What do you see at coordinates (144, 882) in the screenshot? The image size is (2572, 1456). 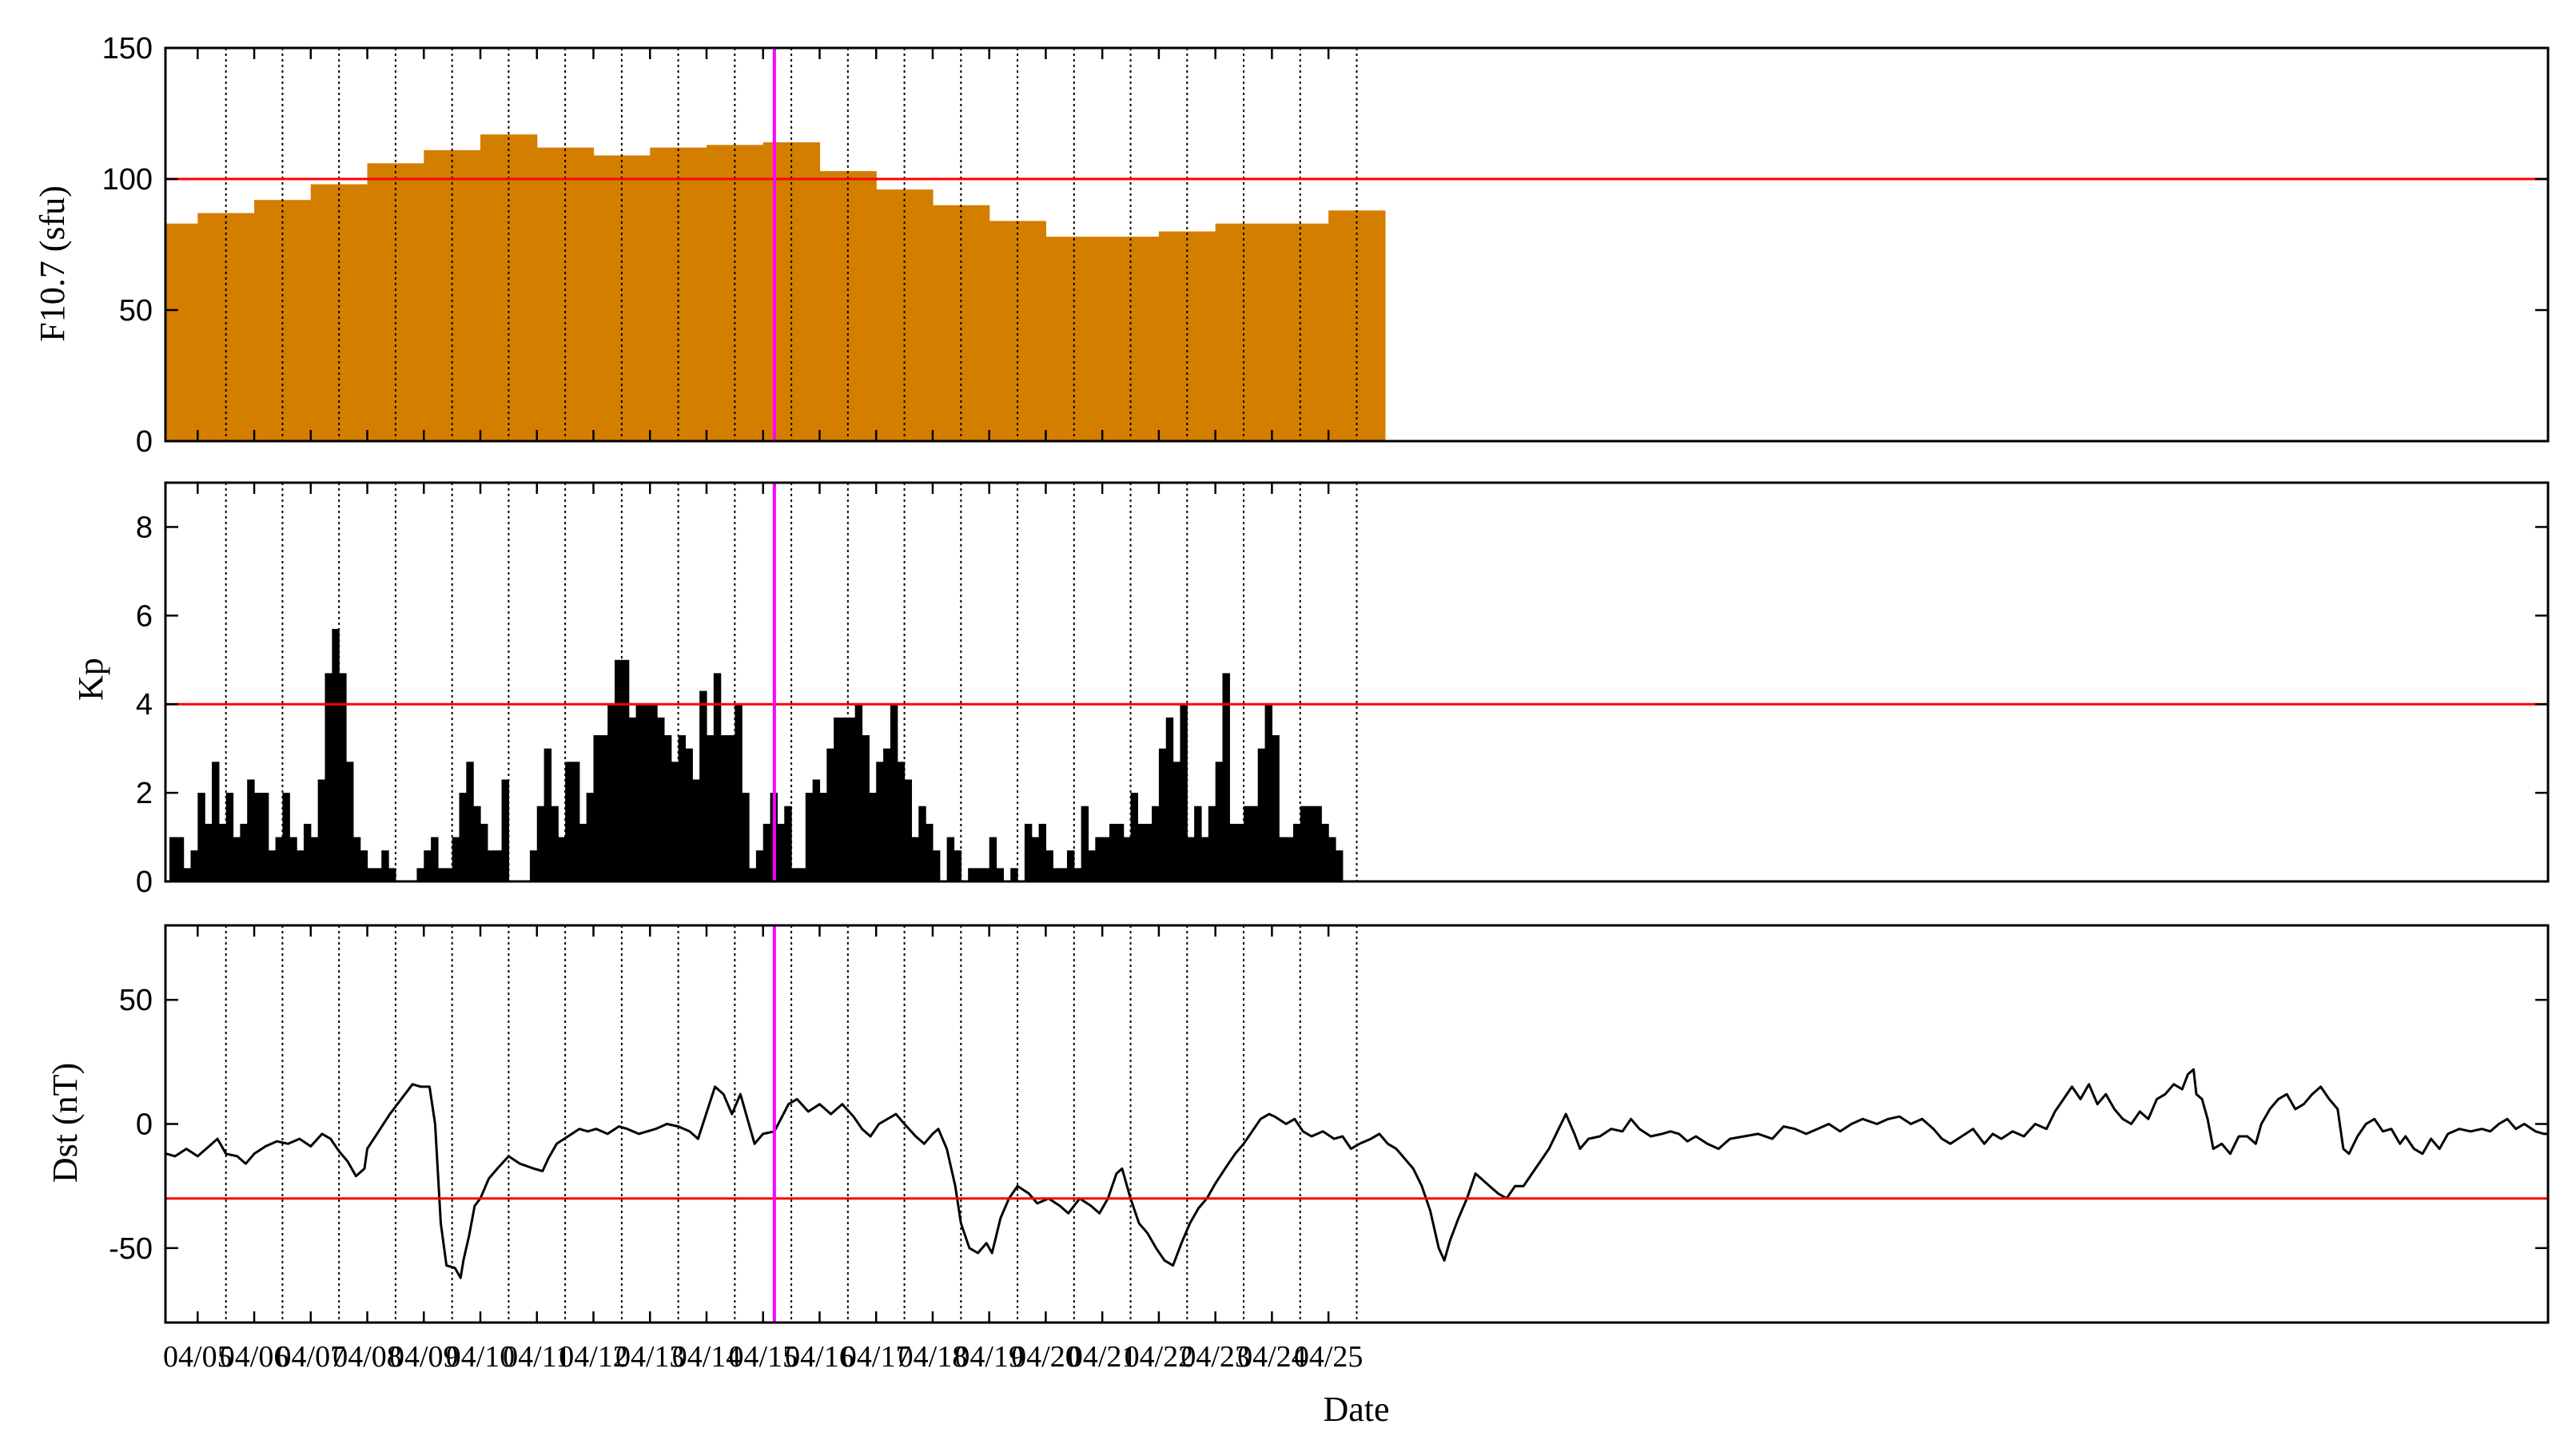 I see `kp-ytick-label-0: 0` at bounding box center [144, 882].